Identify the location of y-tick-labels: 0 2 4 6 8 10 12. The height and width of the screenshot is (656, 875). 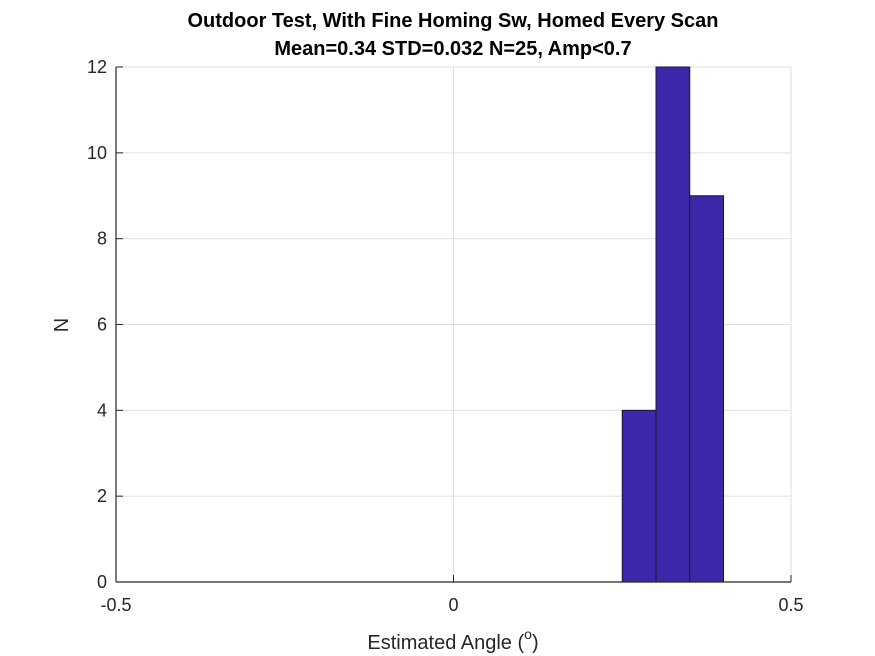
(97, 324).